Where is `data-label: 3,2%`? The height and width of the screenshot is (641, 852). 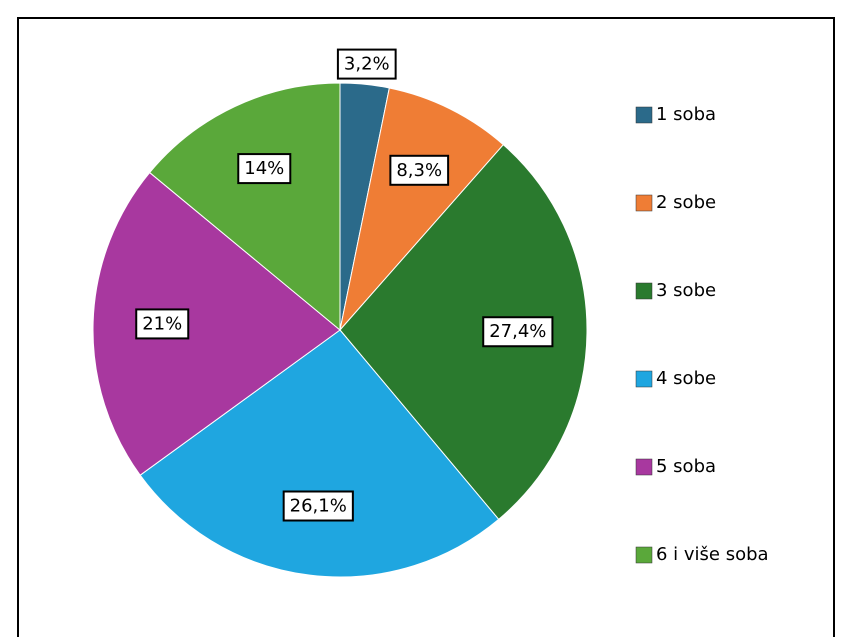 data-label: 3,2% is located at coordinates (367, 64).